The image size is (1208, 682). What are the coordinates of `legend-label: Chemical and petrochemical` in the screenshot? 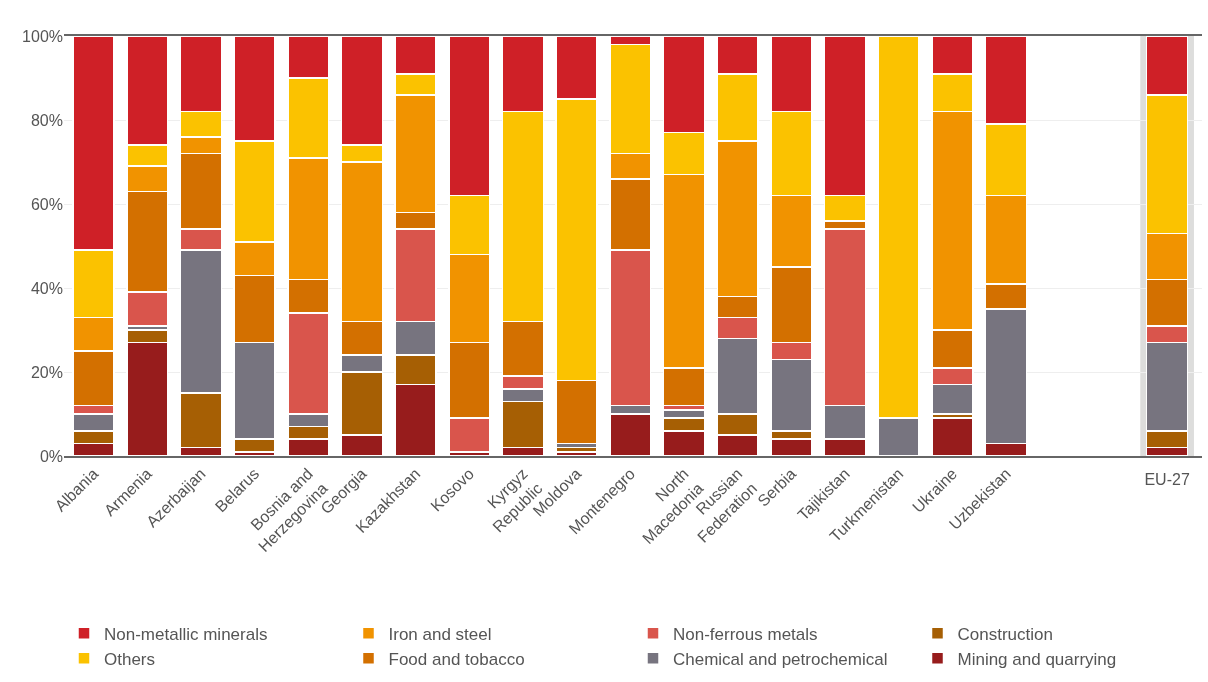 It's located at (780, 659).